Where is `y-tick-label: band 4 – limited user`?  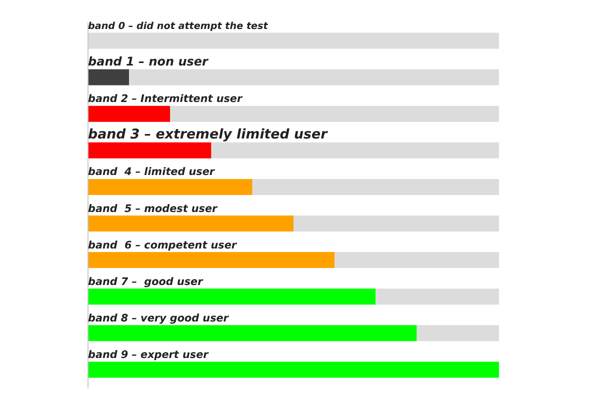 y-tick-label: band 4 – limited user is located at coordinates (152, 172).